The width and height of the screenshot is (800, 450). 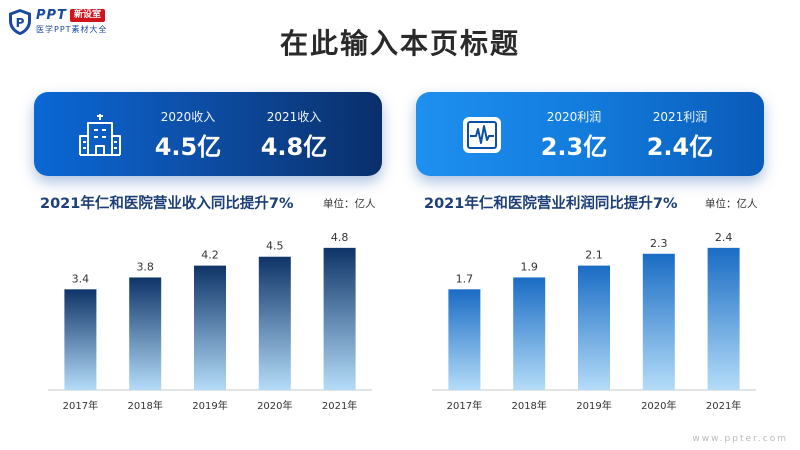 What do you see at coordinates (482, 135) in the screenshot?
I see `heartbeat-monitor-icon` at bounding box center [482, 135].